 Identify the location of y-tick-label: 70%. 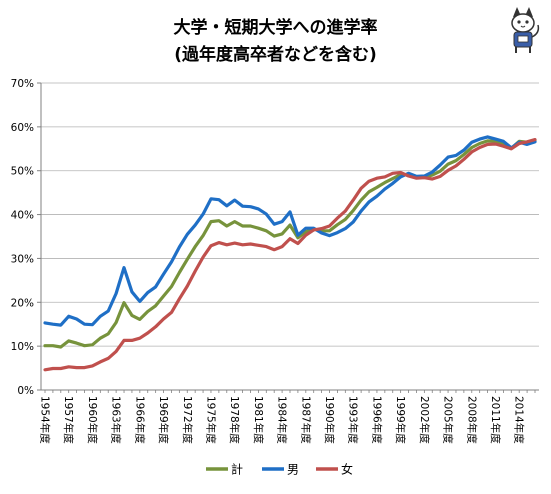
(22, 84).